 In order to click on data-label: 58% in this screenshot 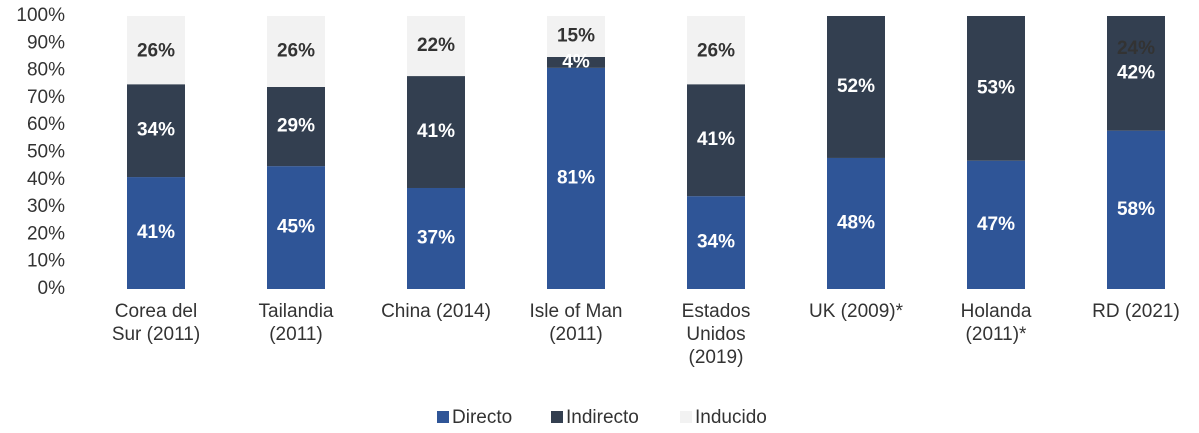, I will do `click(1136, 209)`.